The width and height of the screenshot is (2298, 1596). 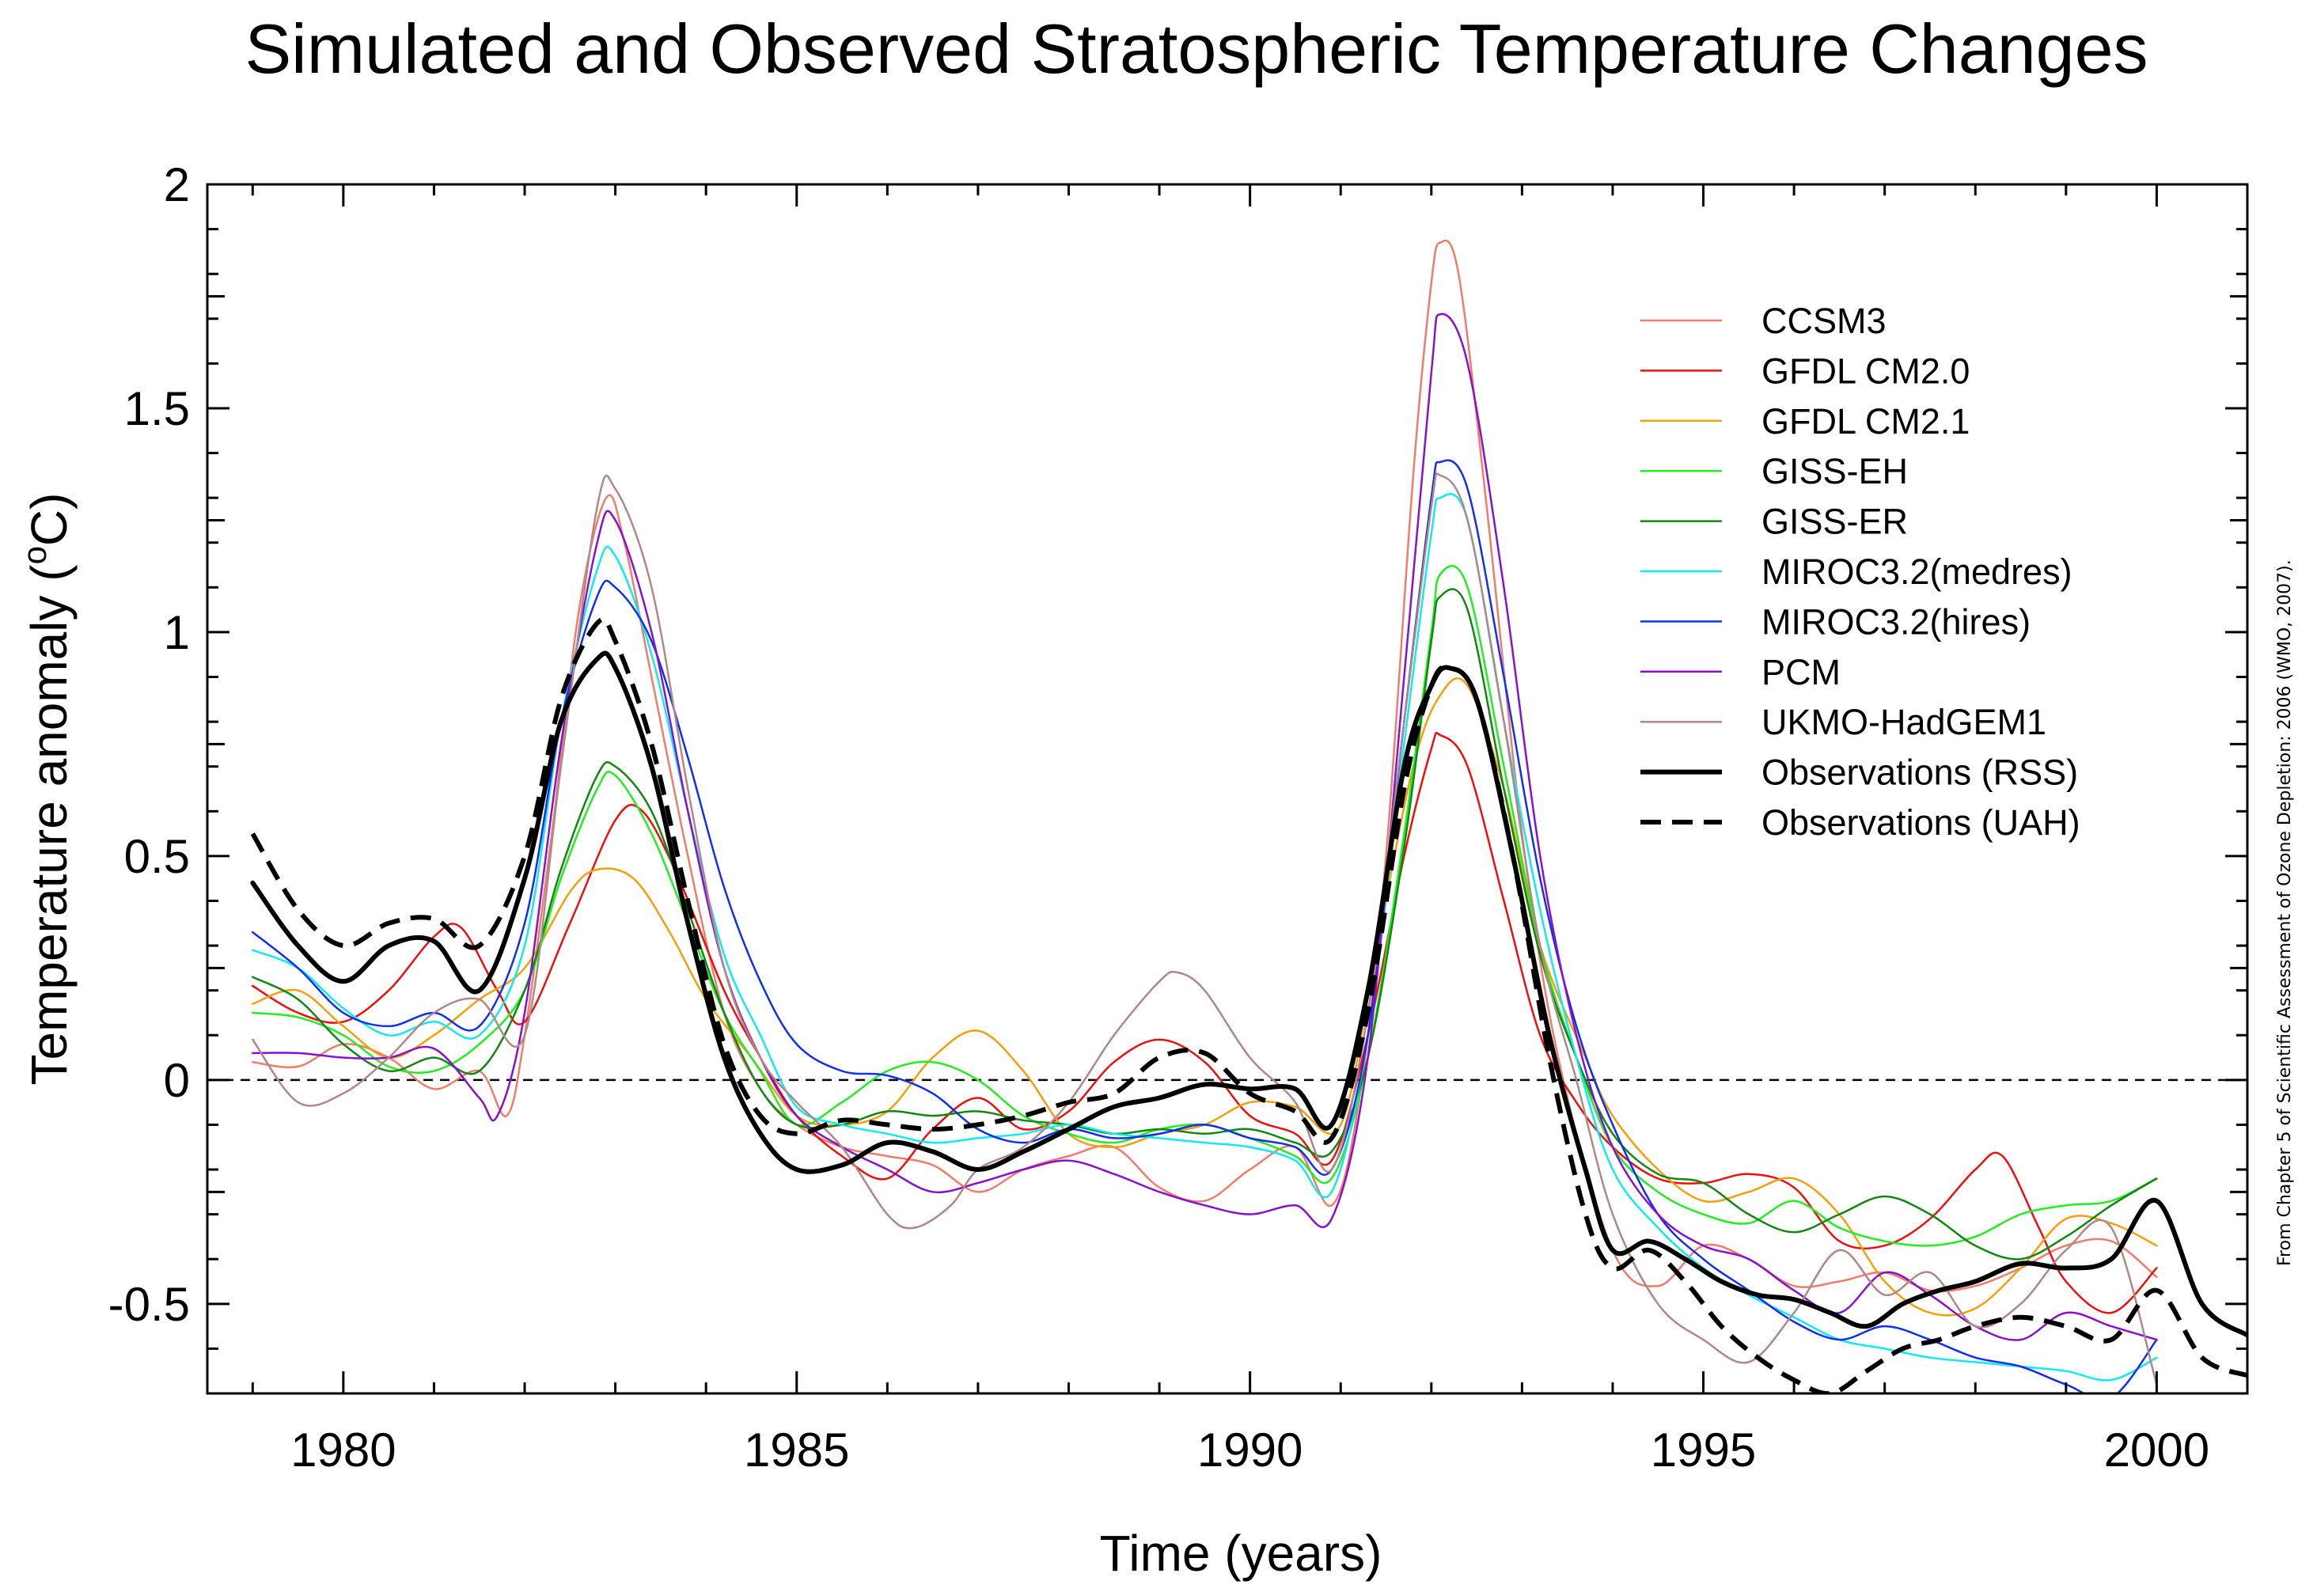 I want to click on y-axis-label-unit: C), so click(x=49, y=520).